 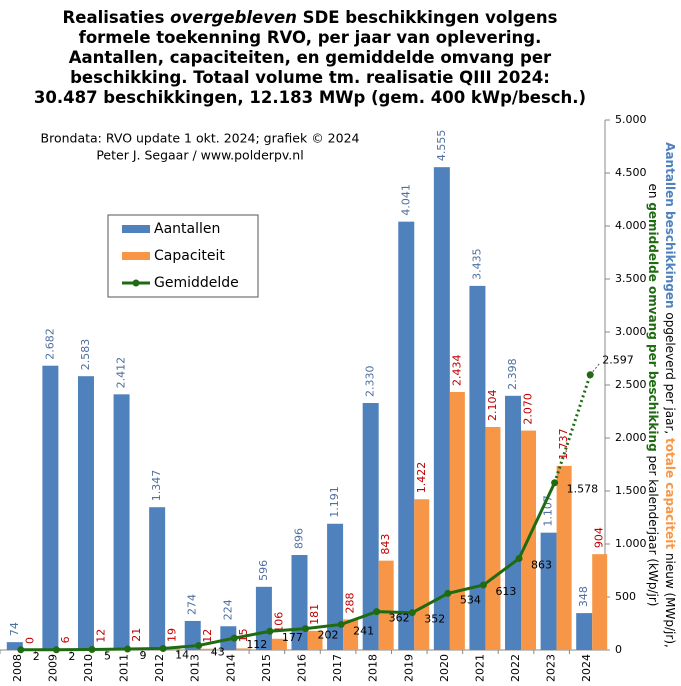 What do you see at coordinates (350, 602) in the screenshot?
I see `bar-value-label: 288` at bounding box center [350, 602].